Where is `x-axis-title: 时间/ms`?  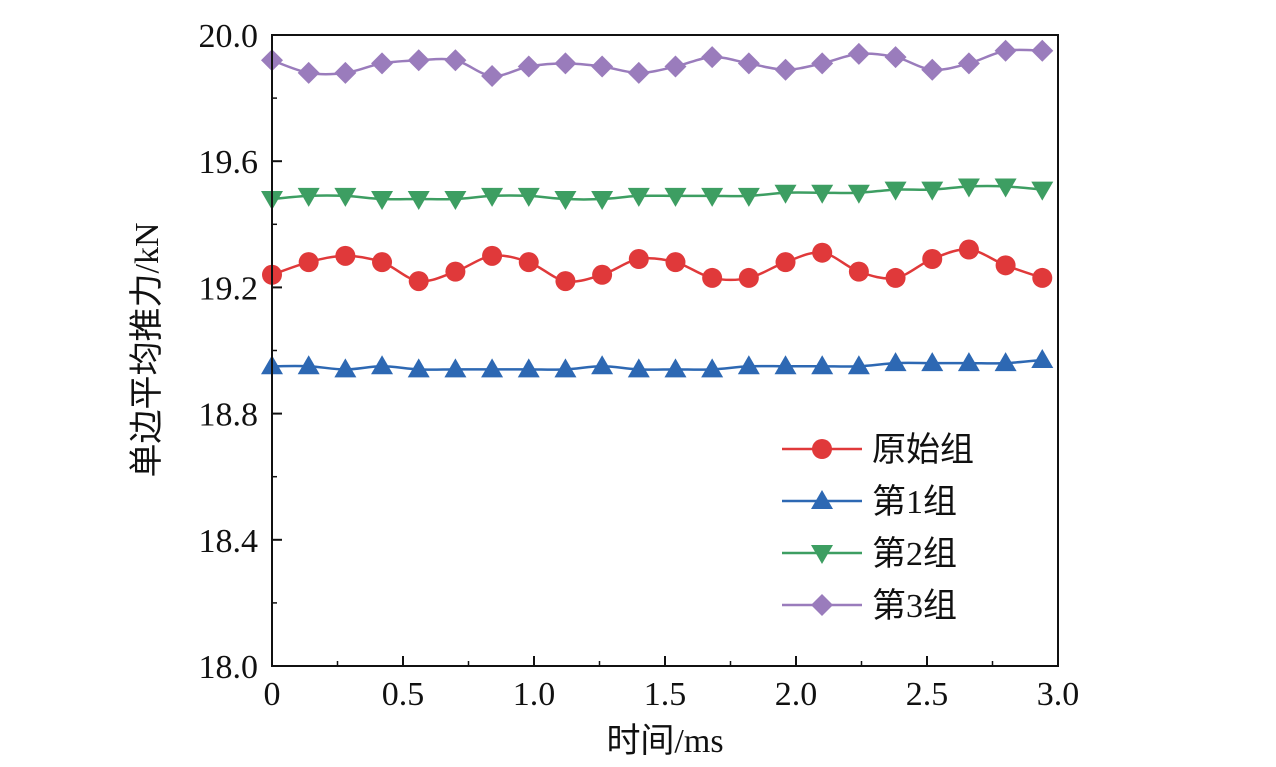
x-axis-title: 时间/ms is located at coordinates (664, 741).